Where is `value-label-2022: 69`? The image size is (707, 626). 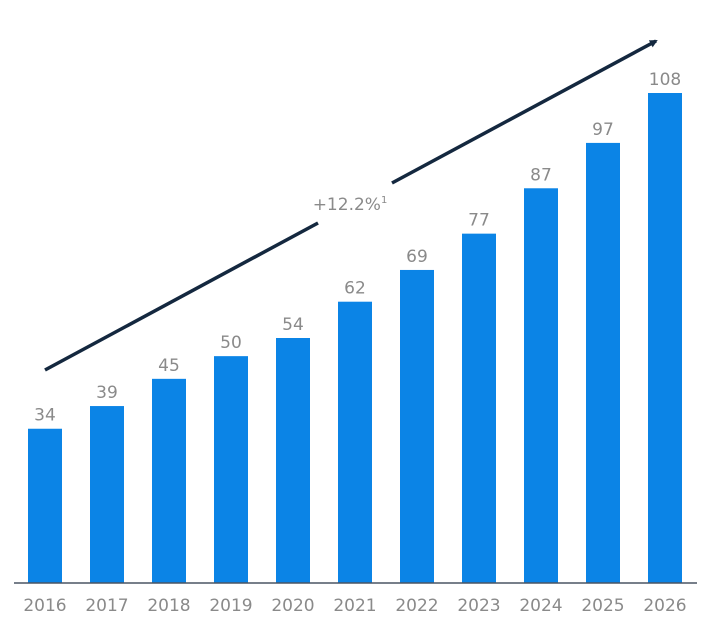 value-label-2022: 69 is located at coordinates (417, 257).